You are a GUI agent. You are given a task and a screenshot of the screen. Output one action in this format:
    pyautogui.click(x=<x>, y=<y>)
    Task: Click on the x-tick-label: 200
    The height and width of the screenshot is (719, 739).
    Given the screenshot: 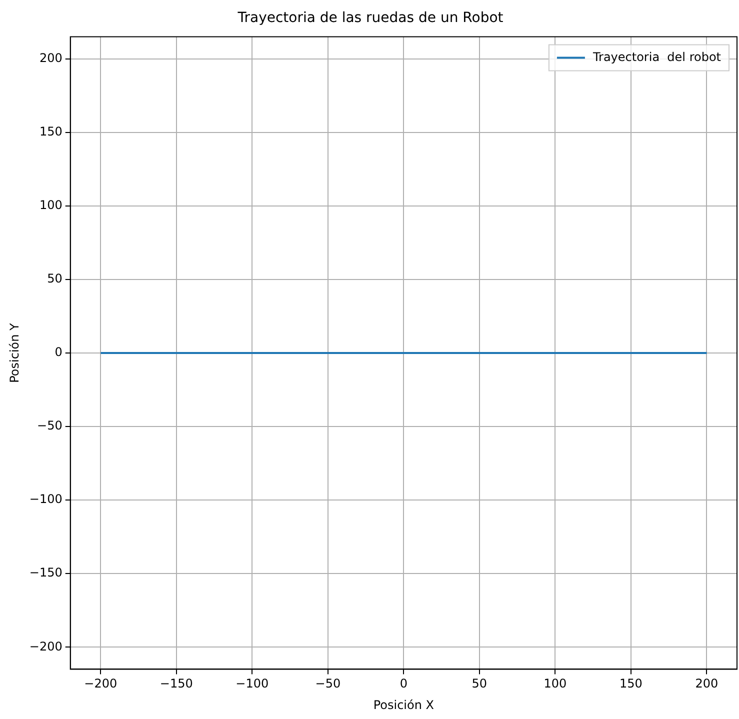 What is the action you would take?
    pyautogui.click(x=706, y=683)
    